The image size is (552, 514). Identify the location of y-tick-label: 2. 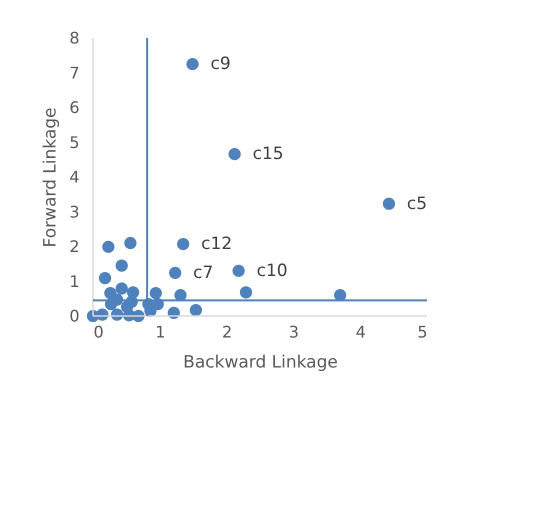
(74, 246).